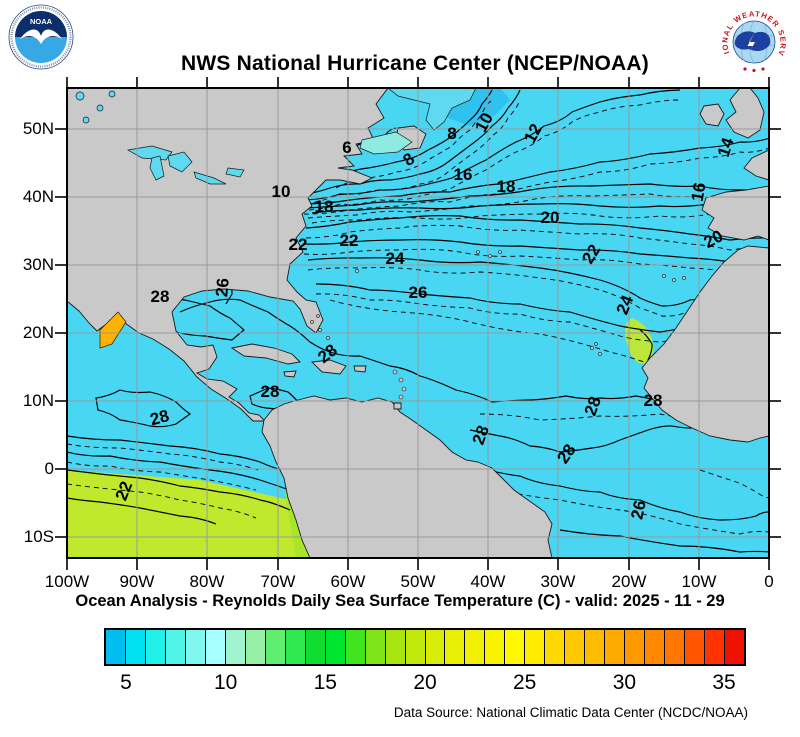 The width and height of the screenshot is (800, 737). I want to click on land-puerto-rico, so click(360, 369).